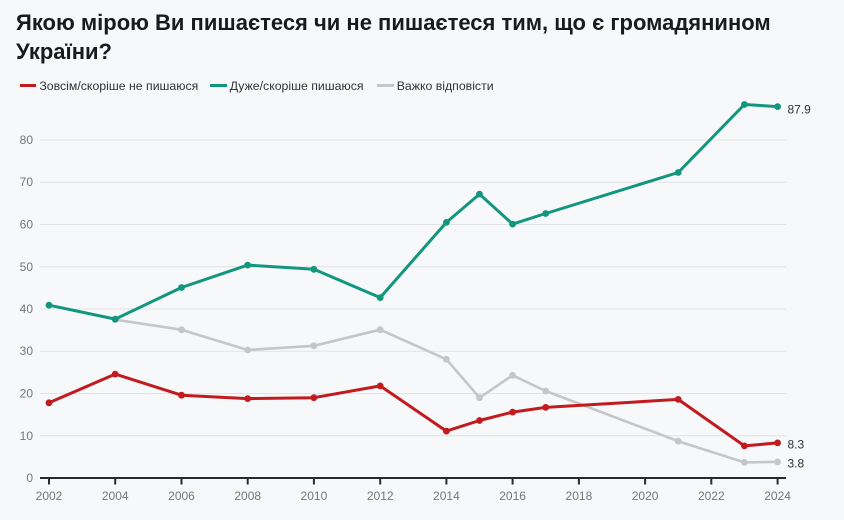  I want to click on svg-text: 2006, so click(181, 496).